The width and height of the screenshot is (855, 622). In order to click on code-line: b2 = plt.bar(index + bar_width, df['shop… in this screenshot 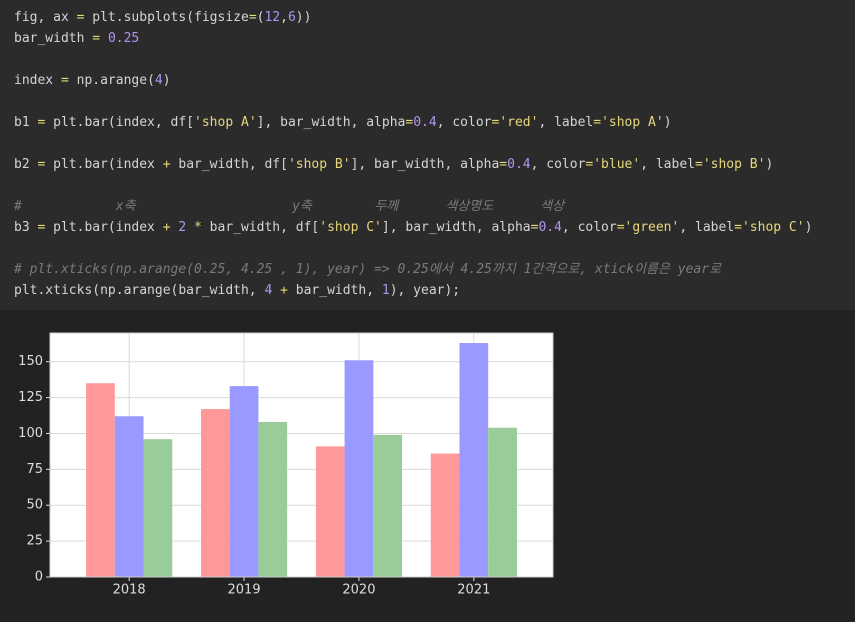, I will do `click(394, 164)`.